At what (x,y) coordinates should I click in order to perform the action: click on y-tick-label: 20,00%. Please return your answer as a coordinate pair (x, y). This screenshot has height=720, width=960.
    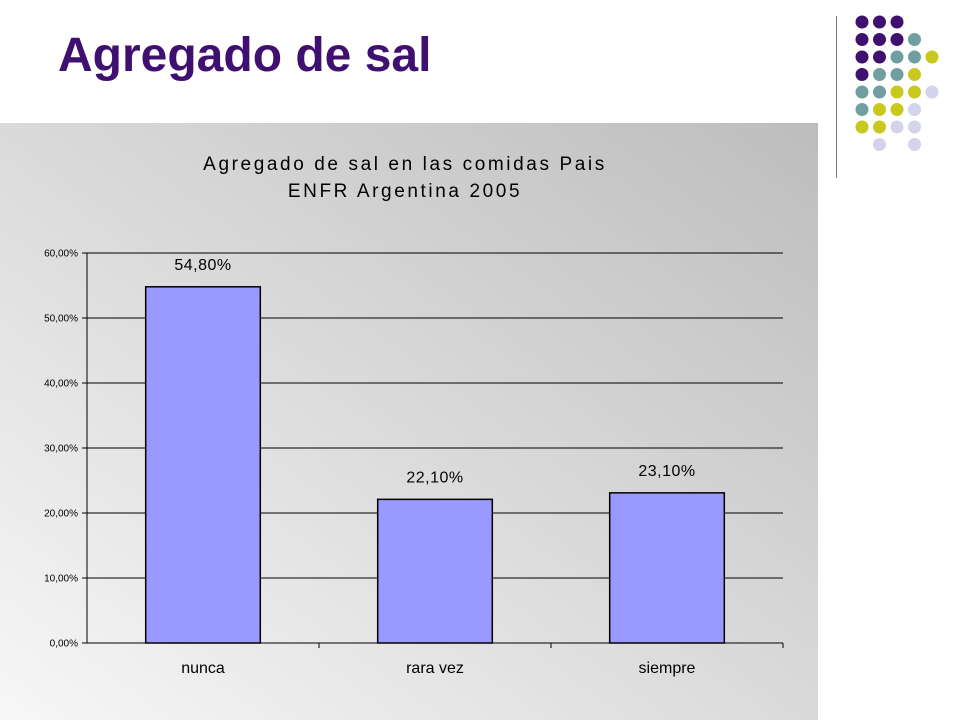
    Looking at the image, I should click on (61, 514).